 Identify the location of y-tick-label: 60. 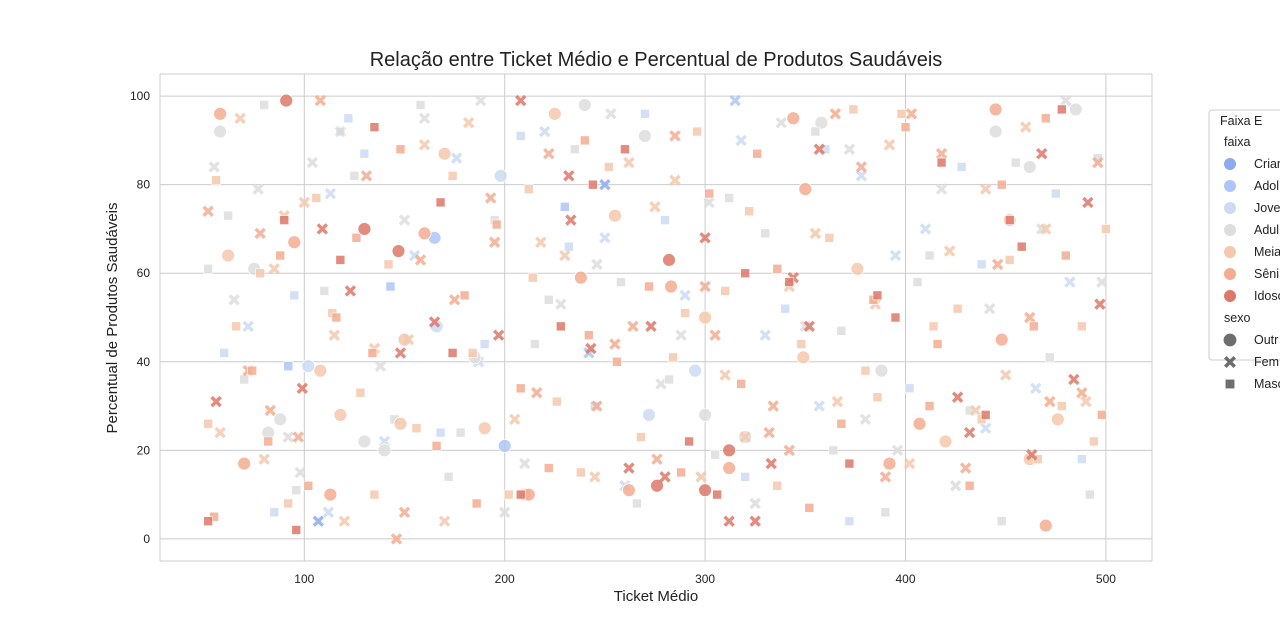
(144, 273).